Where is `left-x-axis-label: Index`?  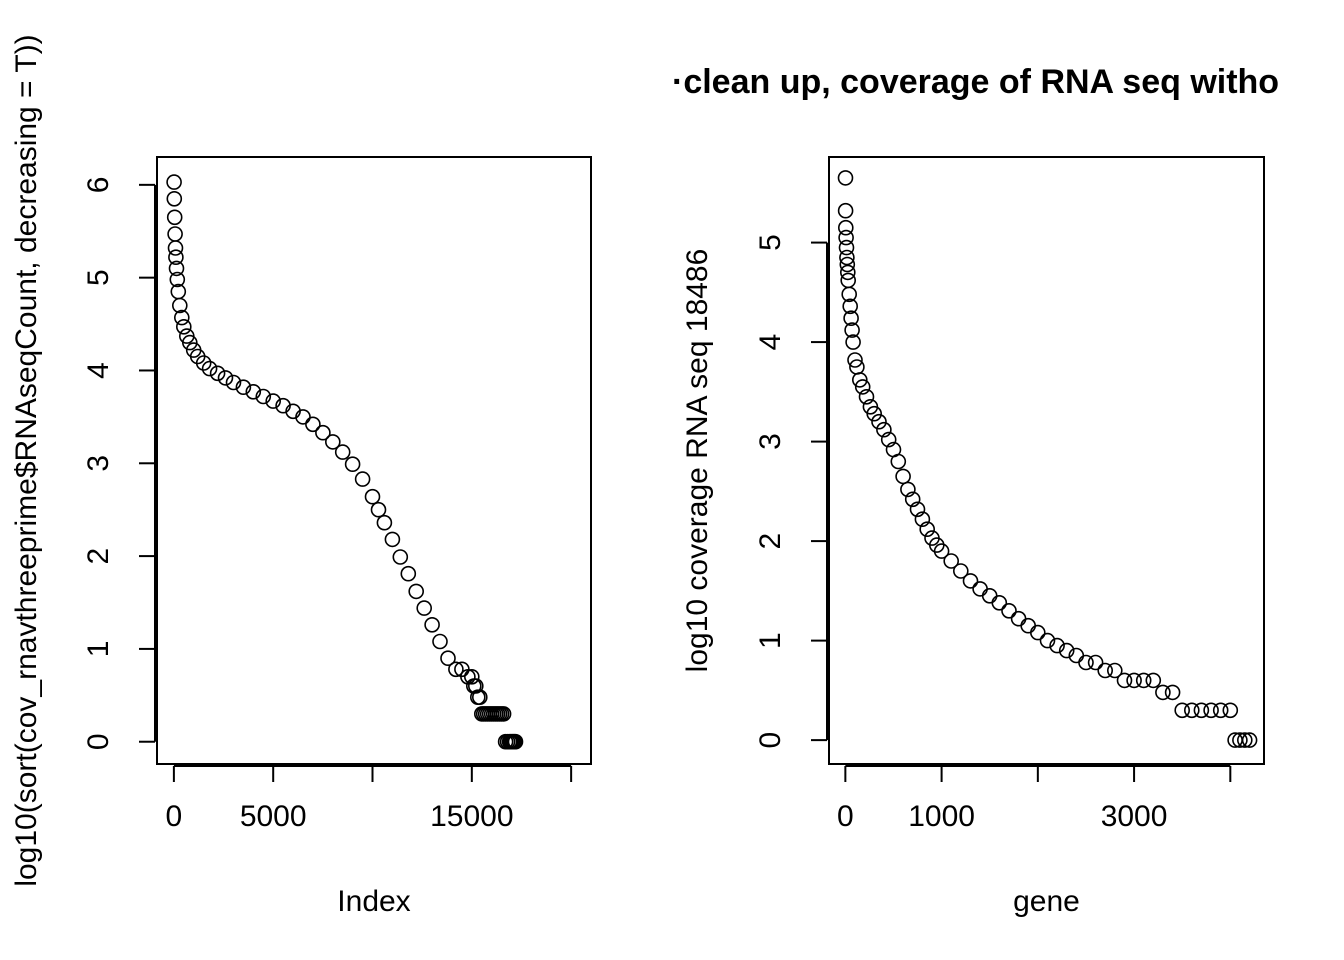
left-x-axis-label: Index is located at coordinates (373, 901).